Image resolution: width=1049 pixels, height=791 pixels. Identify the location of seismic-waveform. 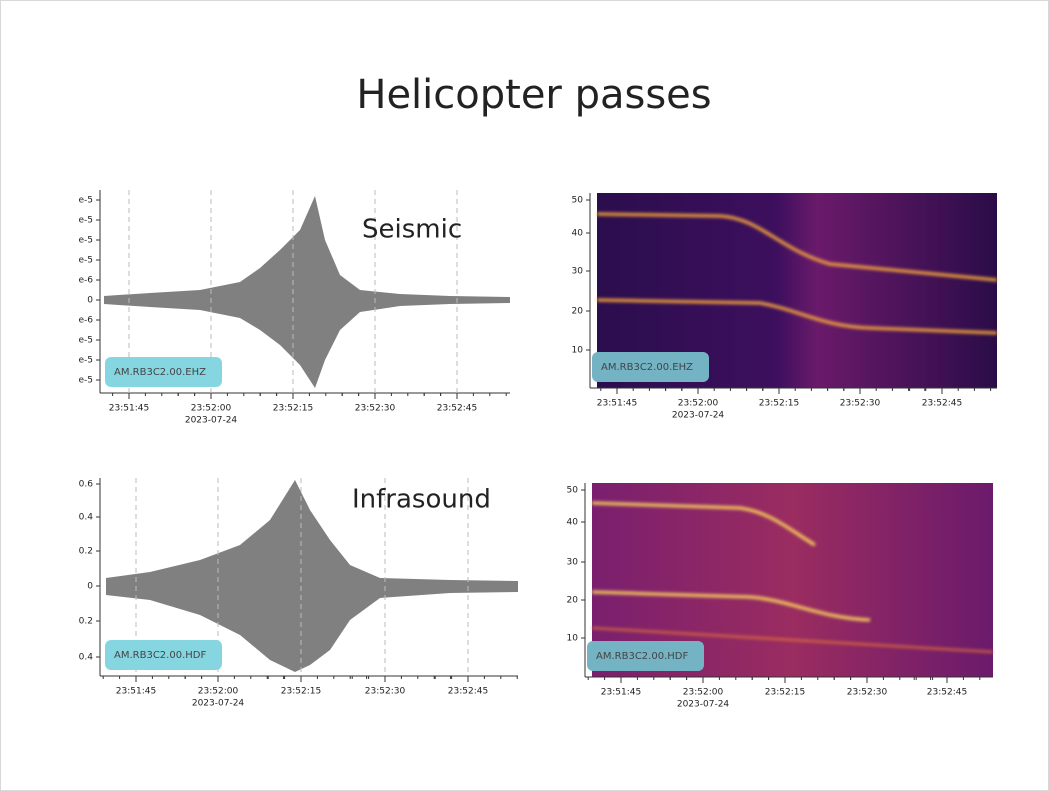
(307, 292).